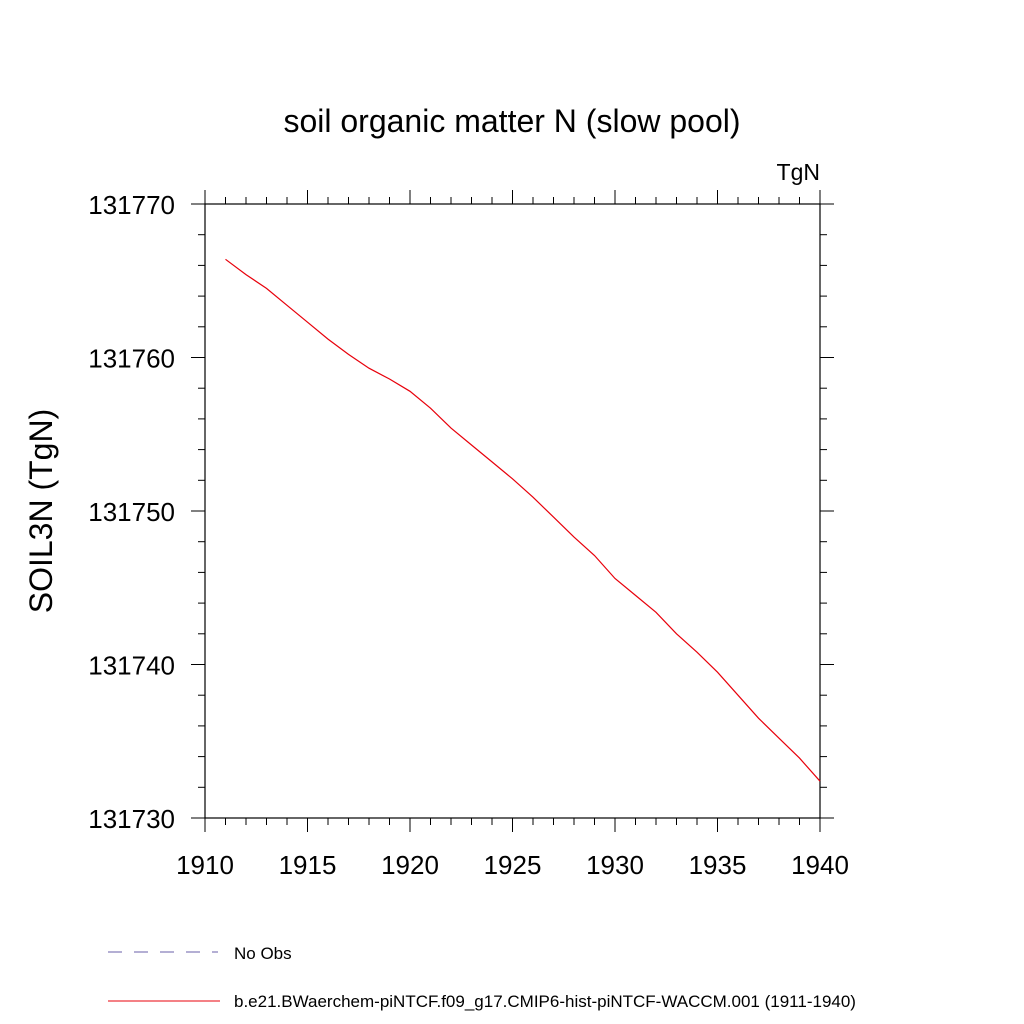 Image resolution: width=1024 pixels, height=1024 pixels. Describe the element at coordinates (511, 121) in the screenshot. I see `chart-title: soil organic matter N (slow pool)` at that location.